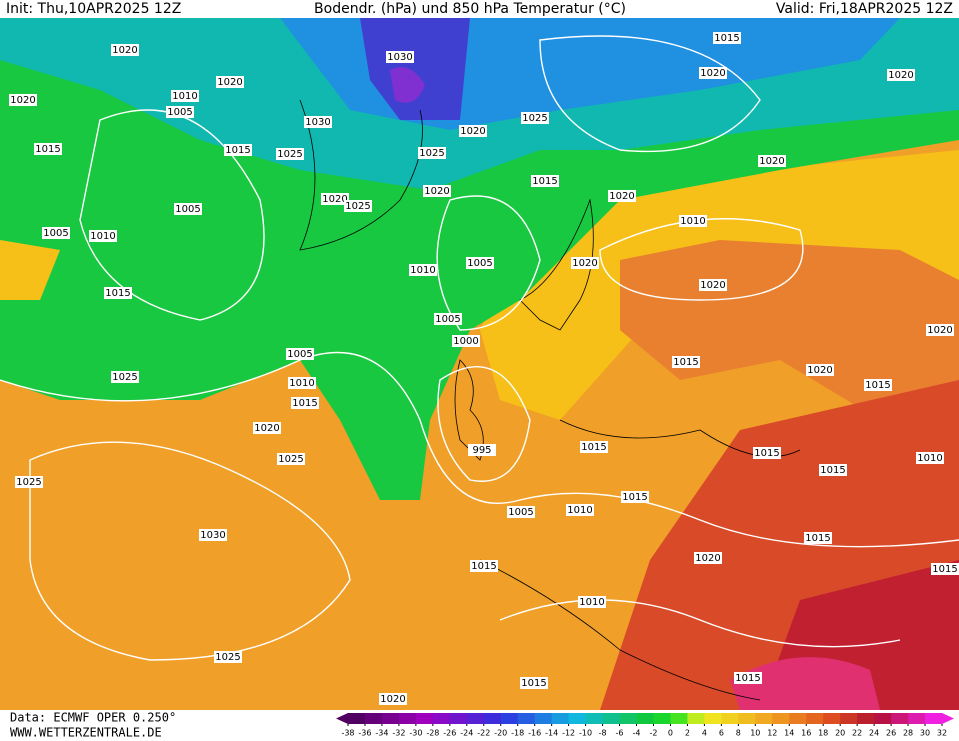 The image size is (959, 741). What do you see at coordinates (449, 733) in the screenshot?
I see `colorbar-tick-label: -26` at bounding box center [449, 733].